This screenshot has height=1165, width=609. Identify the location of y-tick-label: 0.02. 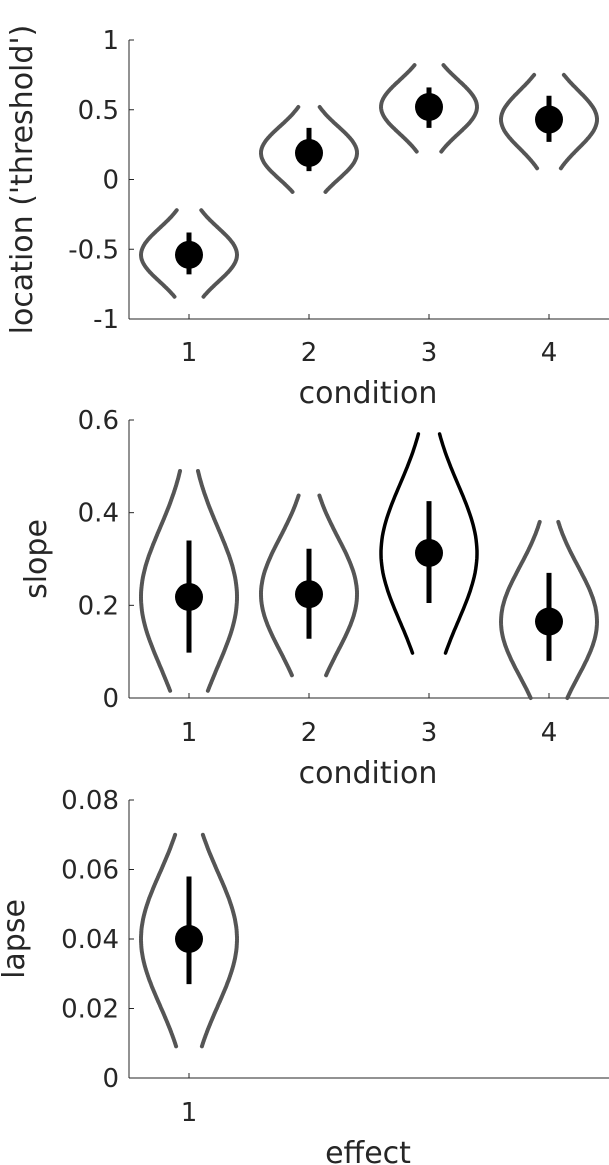
(90, 1010).